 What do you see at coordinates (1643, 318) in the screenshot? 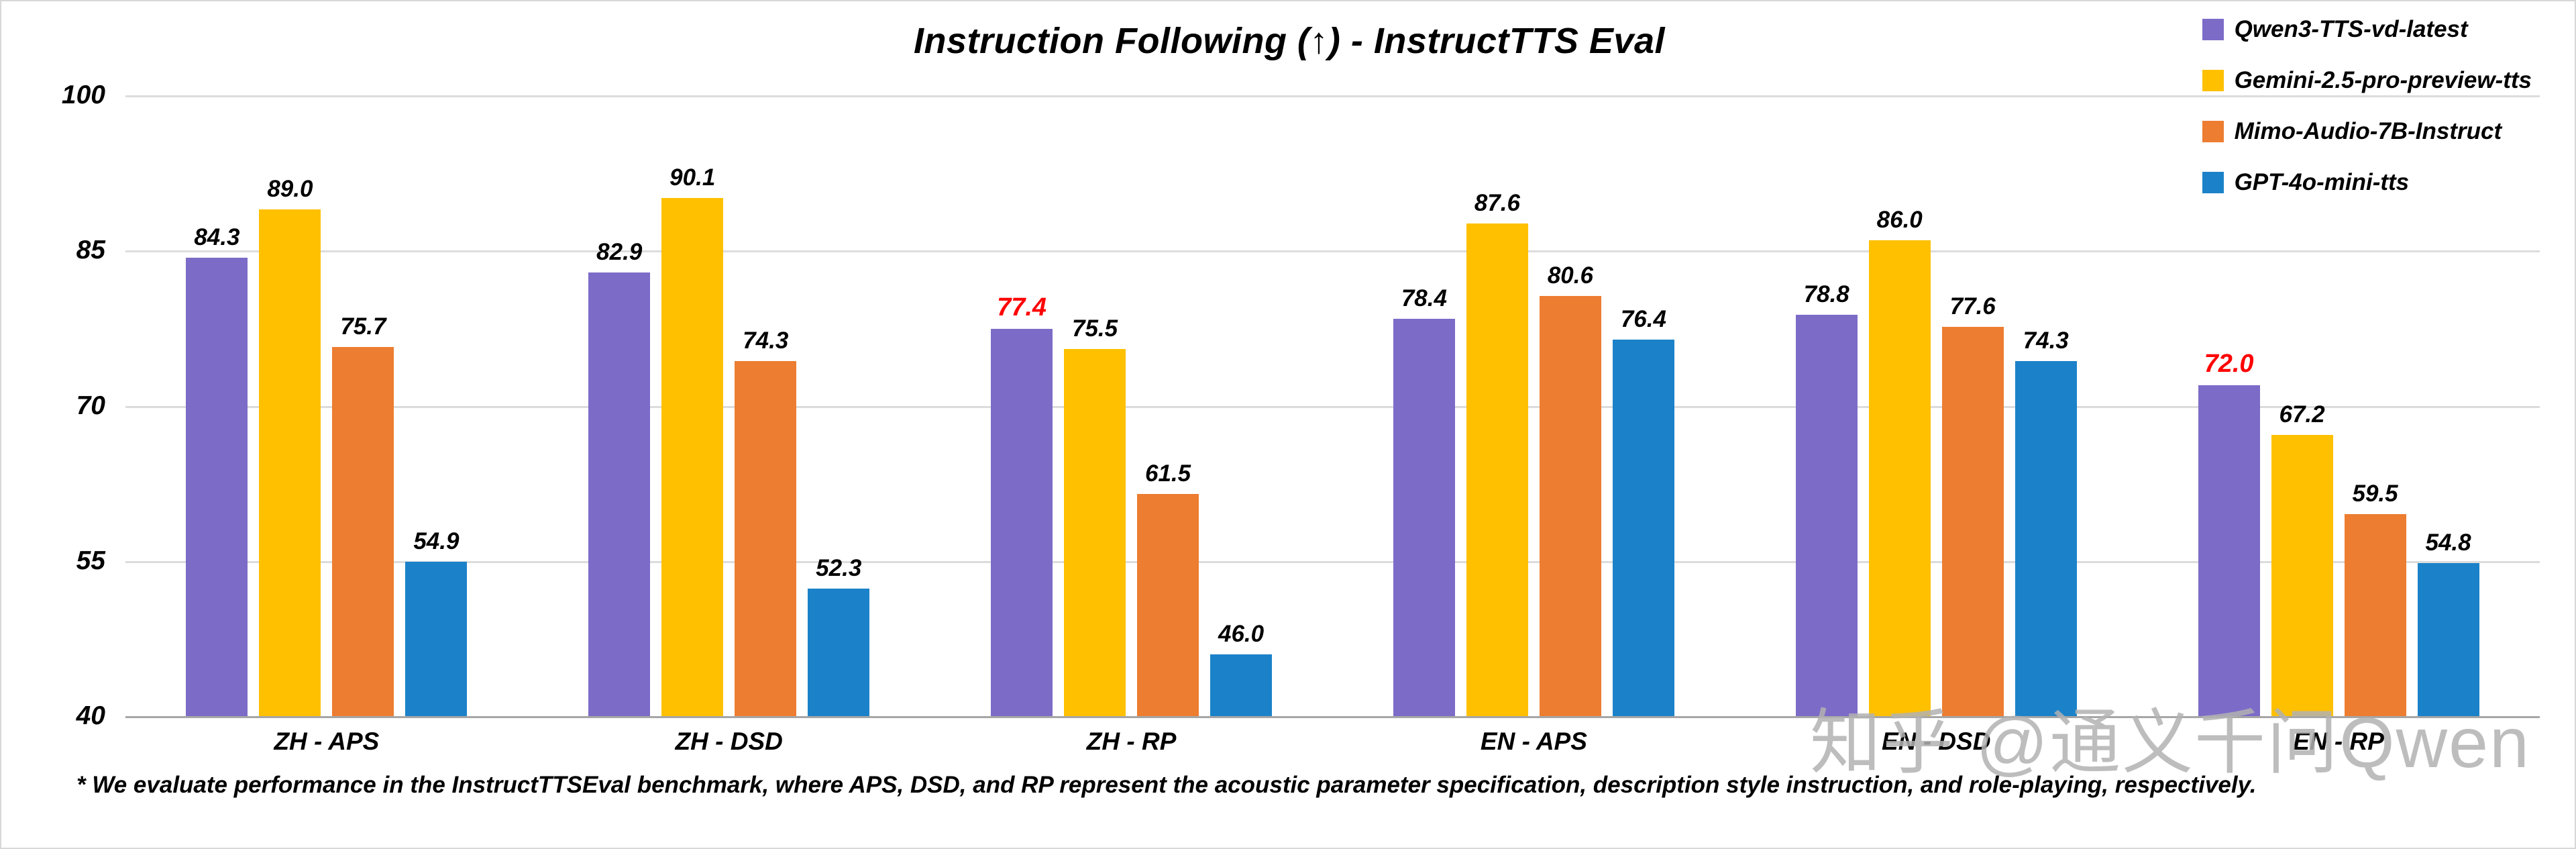
I see `bar-value-label: 76.4` at bounding box center [1643, 318].